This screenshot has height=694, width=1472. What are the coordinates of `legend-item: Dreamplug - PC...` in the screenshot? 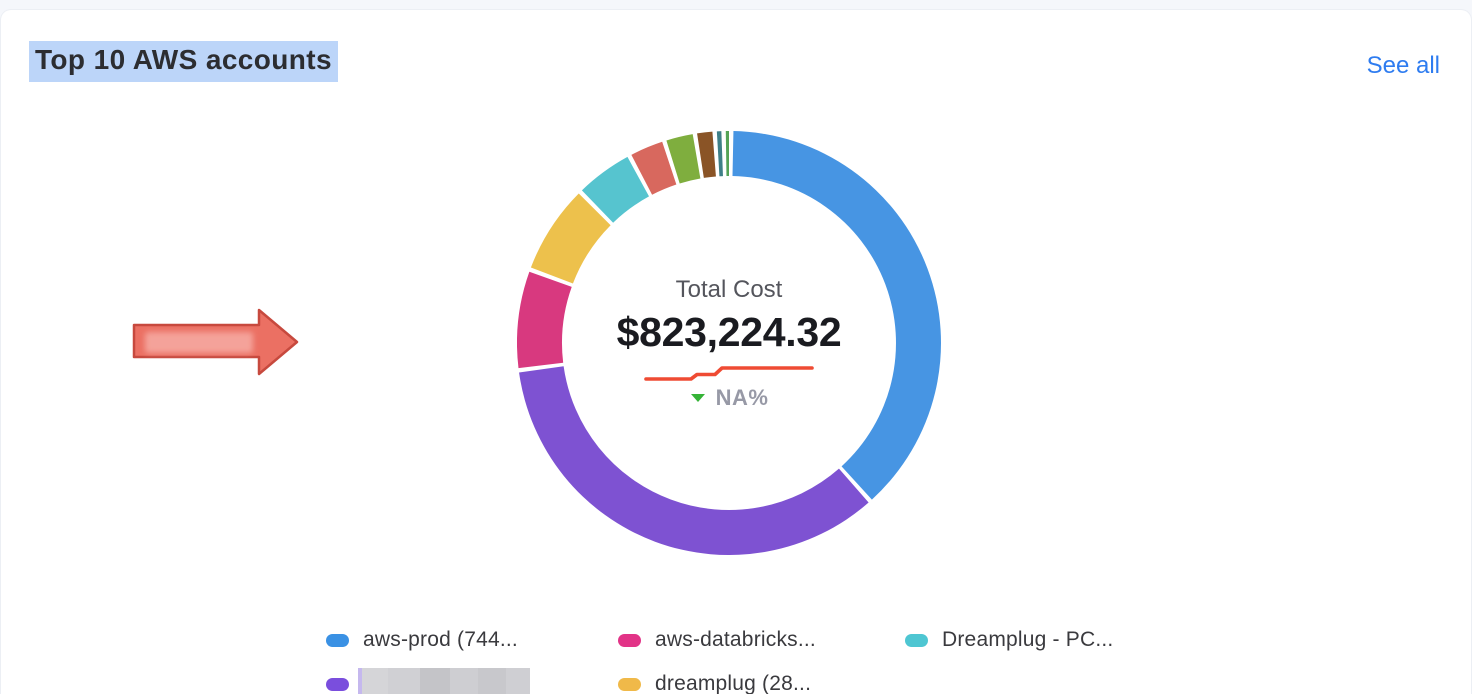 It's located at (1009, 640).